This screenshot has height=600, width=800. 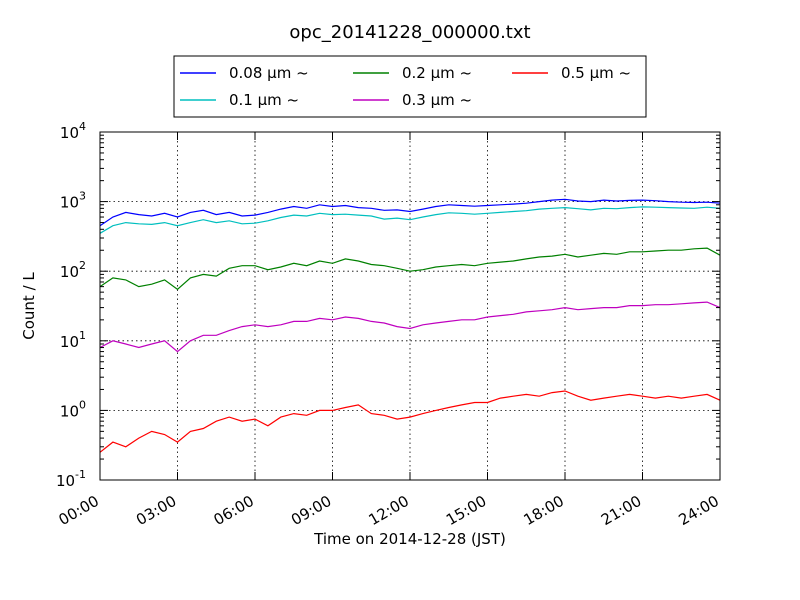 I want to click on y-tick-label: 10⁻¹, so click(x=71, y=479).